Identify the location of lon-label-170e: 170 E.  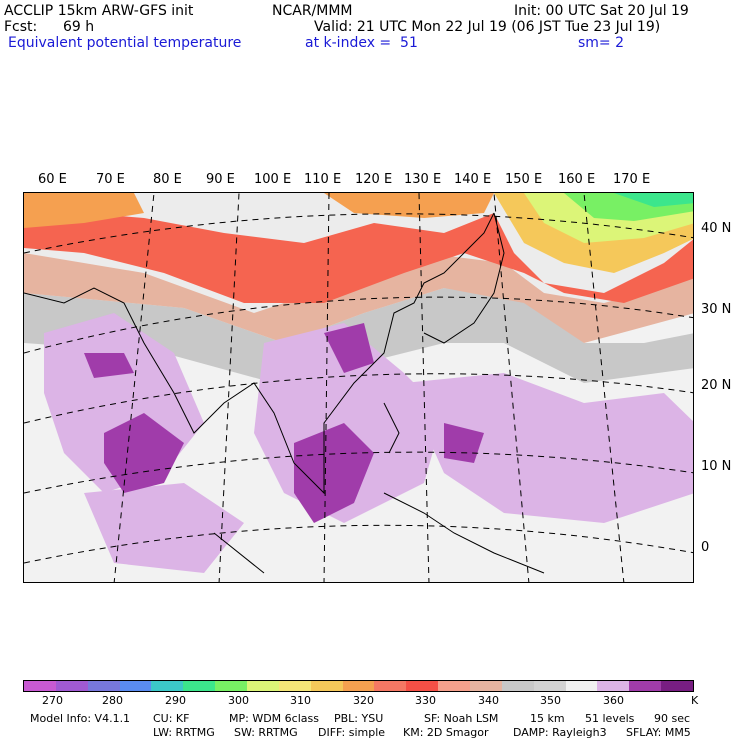
(632, 179).